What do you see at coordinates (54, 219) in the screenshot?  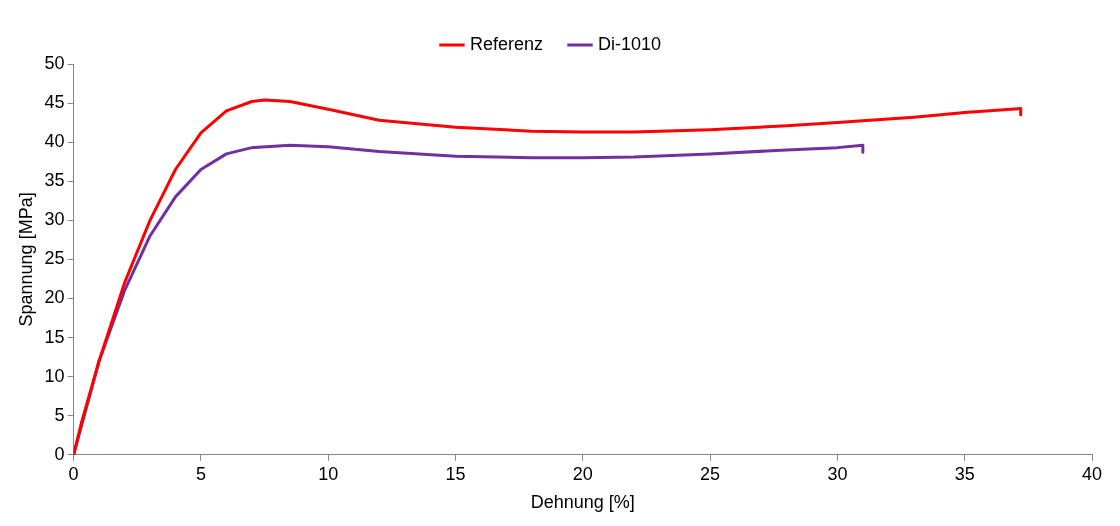 I see `y-tick-label: 30` at bounding box center [54, 219].